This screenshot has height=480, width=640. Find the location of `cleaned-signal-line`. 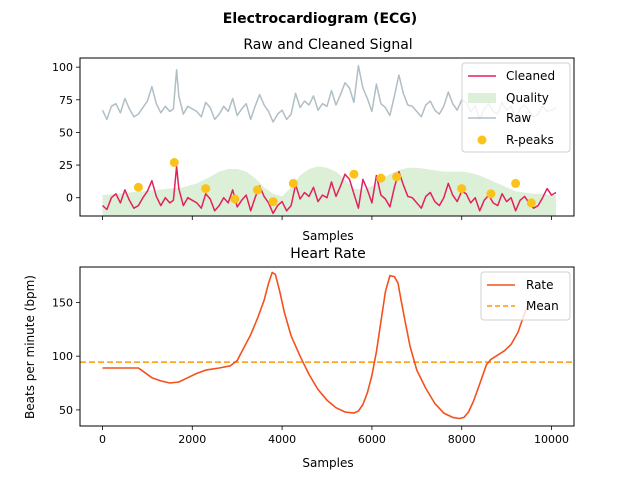

cleaned-signal-line is located at coordinates (329, 190).